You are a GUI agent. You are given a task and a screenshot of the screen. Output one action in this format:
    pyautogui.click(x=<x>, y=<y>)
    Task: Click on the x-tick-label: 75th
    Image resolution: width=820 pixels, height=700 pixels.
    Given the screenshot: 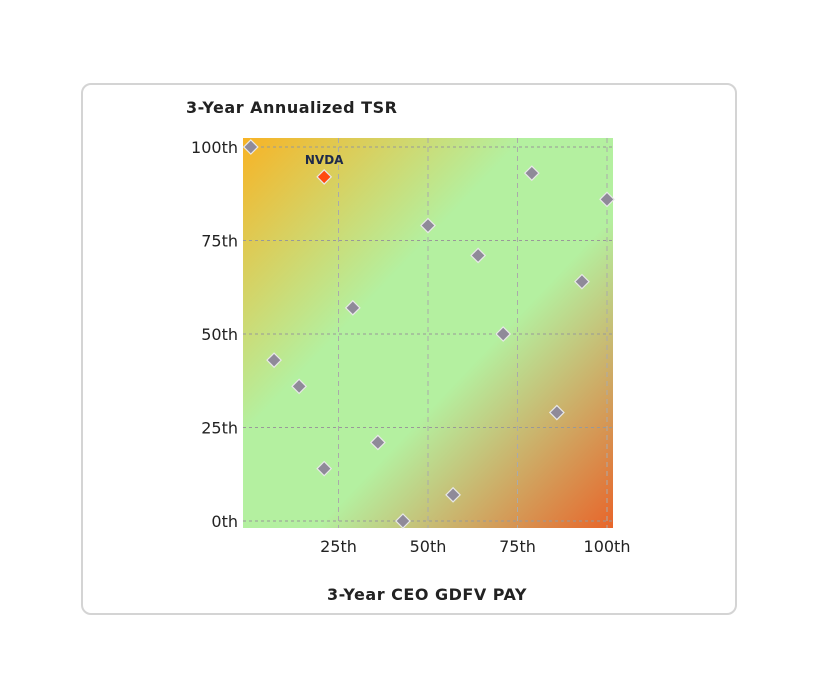 What is the action you would take?
    pyautogui.click(x=517, y=546)
    